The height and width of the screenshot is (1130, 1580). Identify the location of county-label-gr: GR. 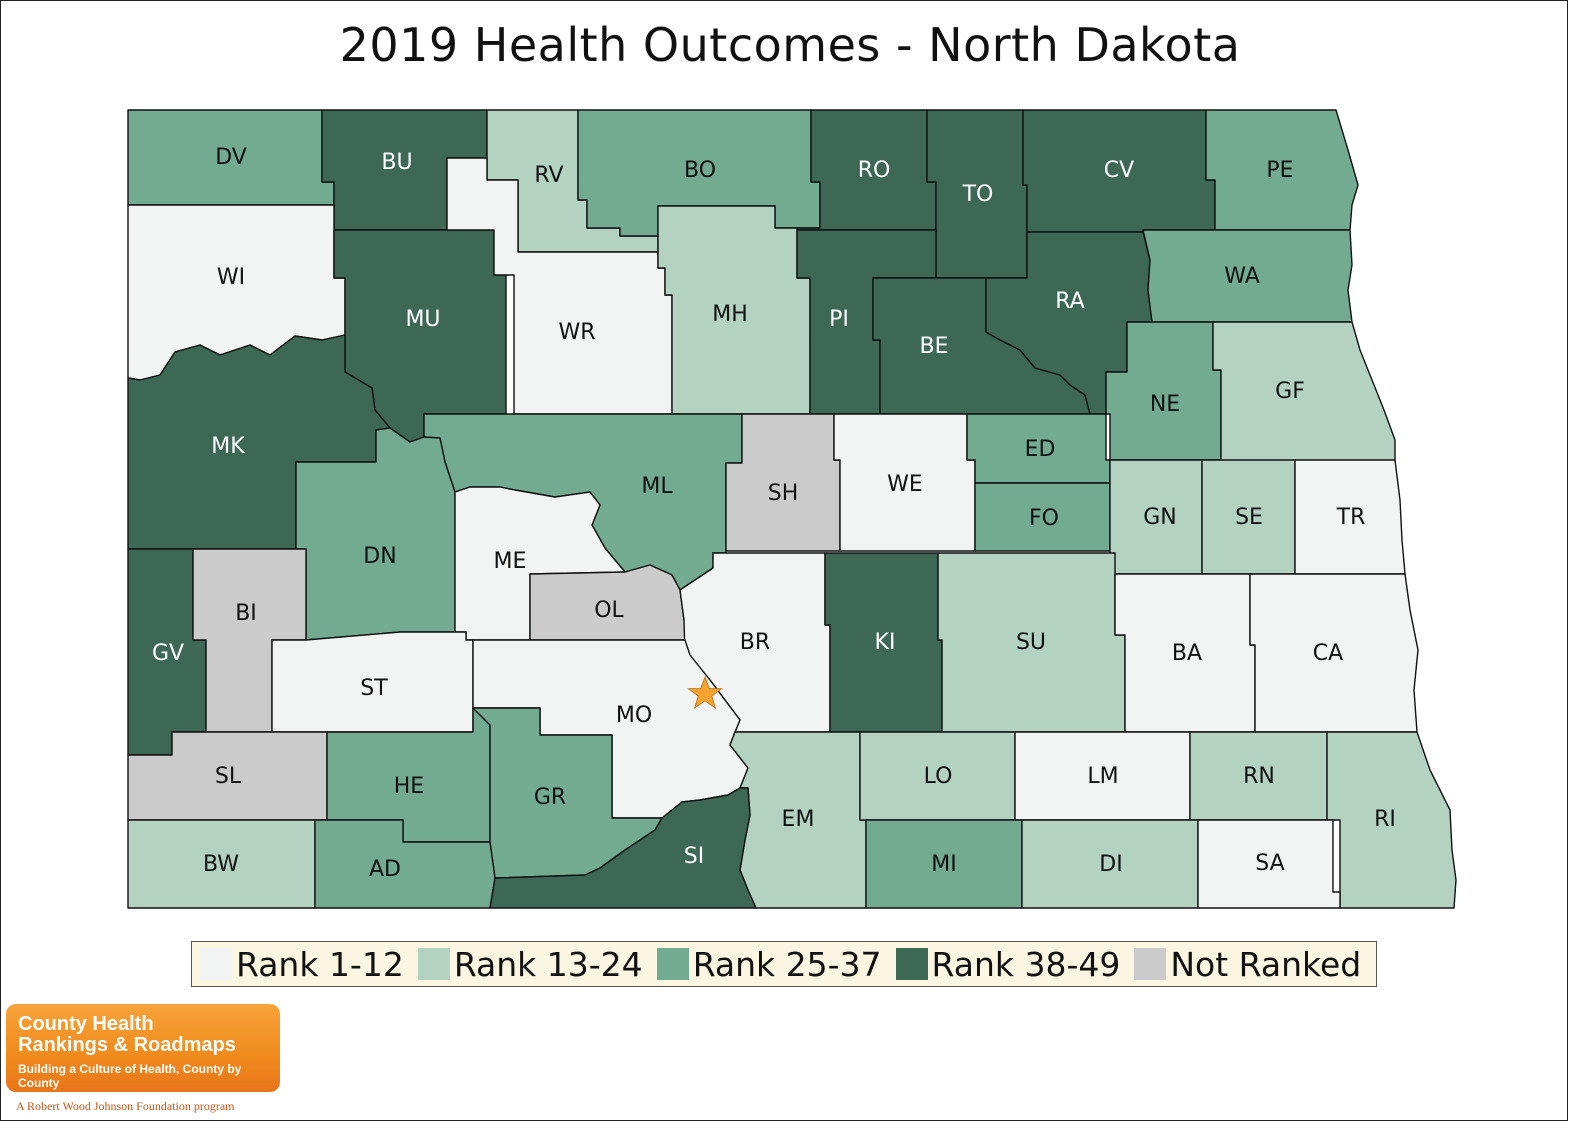
(550, 797).